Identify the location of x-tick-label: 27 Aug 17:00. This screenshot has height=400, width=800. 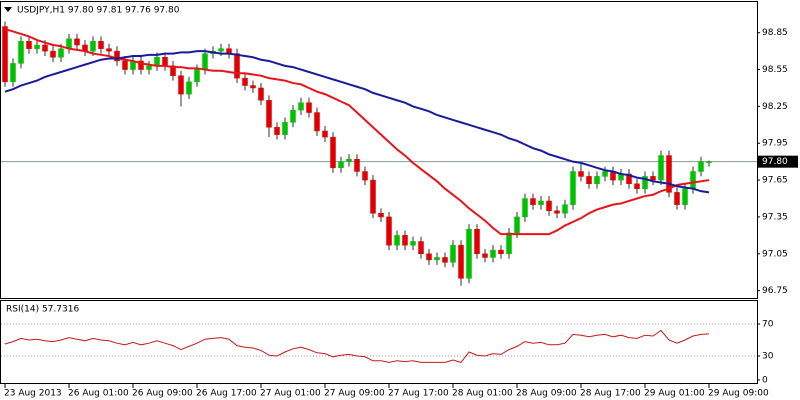
(418, 394).